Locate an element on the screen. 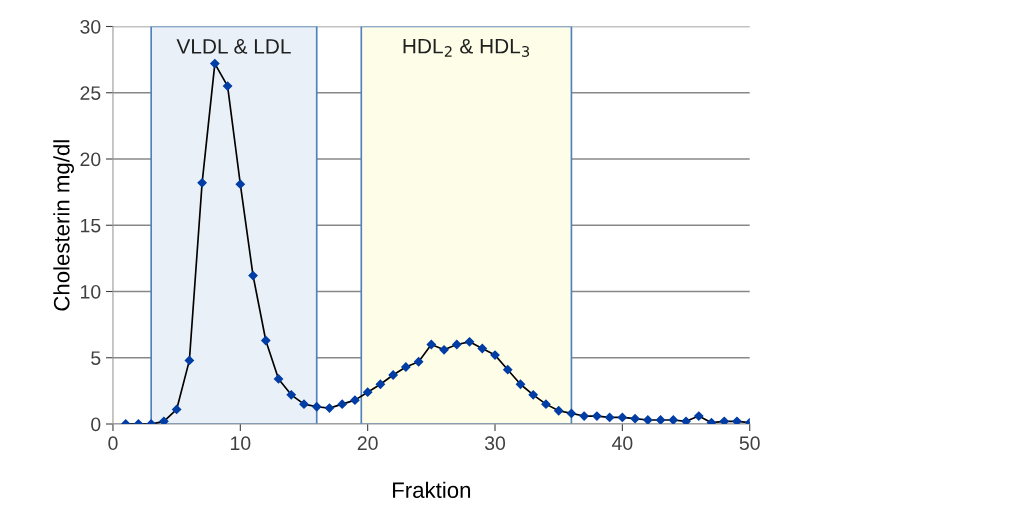 This screenshot has height=530, width=1027. x-tick-label: 0 is located at coordinates (113, 443).